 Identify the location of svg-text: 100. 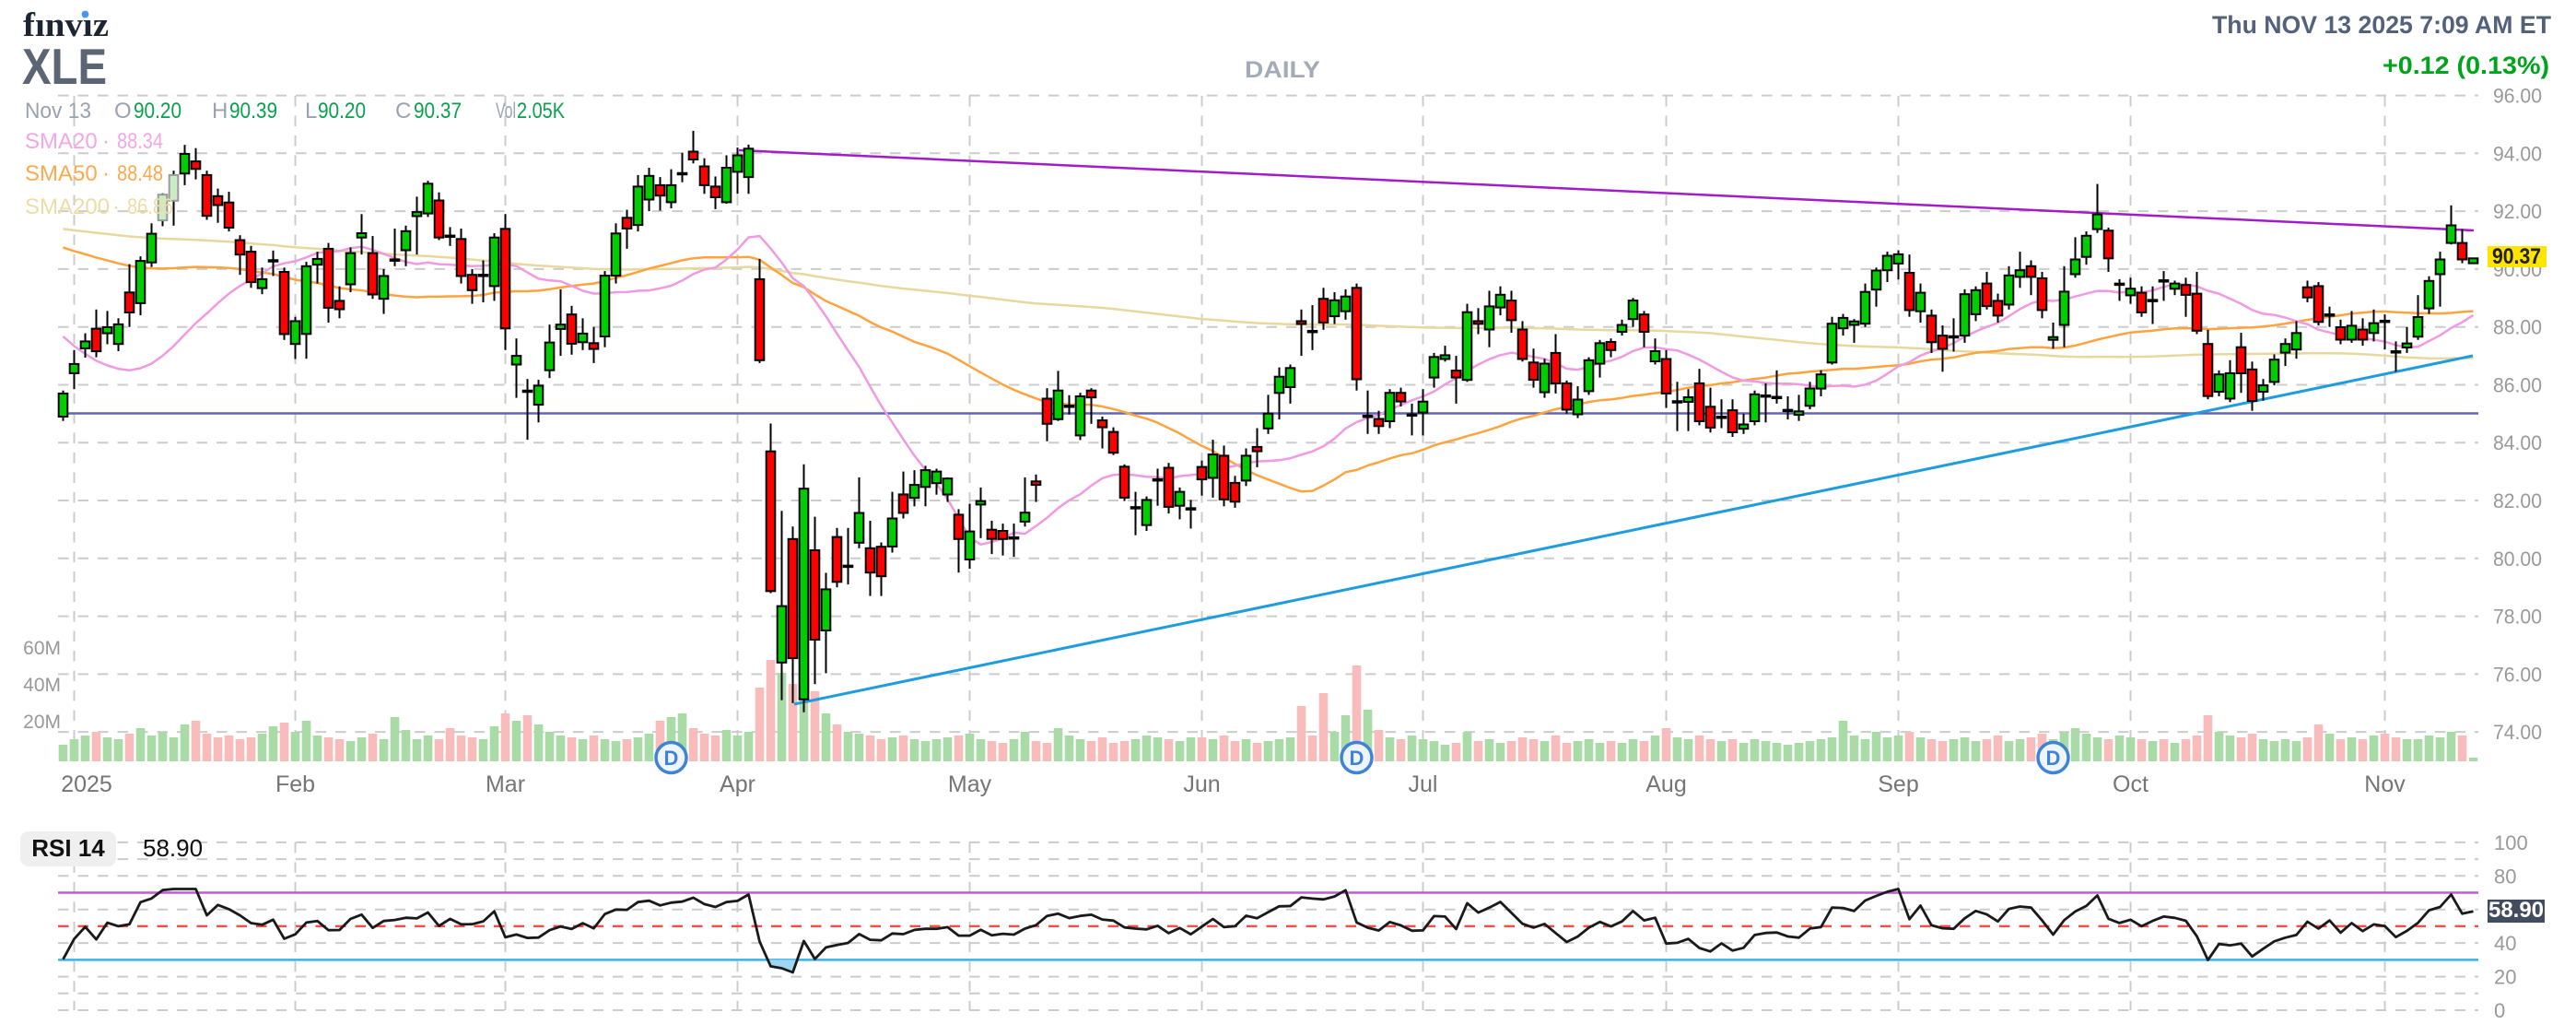
(2511, 843).